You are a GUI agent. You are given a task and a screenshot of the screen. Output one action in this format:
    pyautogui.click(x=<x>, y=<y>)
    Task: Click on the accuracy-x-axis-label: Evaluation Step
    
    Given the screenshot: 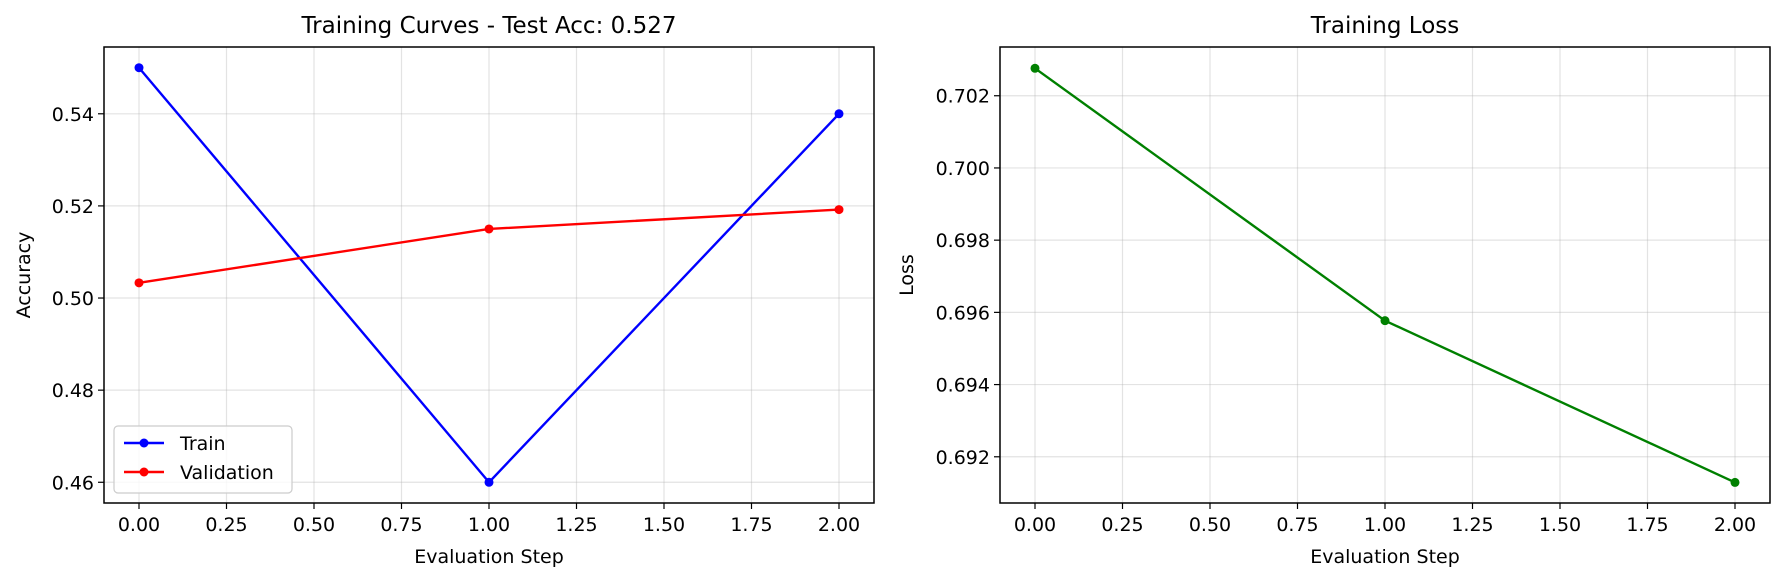 What is the action you would take?
    pyautogui.click(x=489, y=557)
    